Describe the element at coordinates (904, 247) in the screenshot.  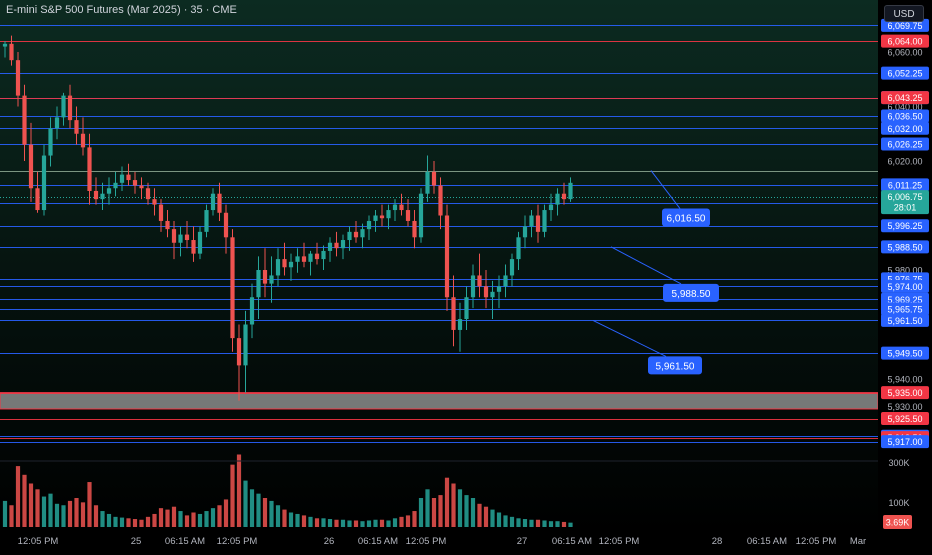
I see `price-level-badge-label: 5,988.50` at that location.